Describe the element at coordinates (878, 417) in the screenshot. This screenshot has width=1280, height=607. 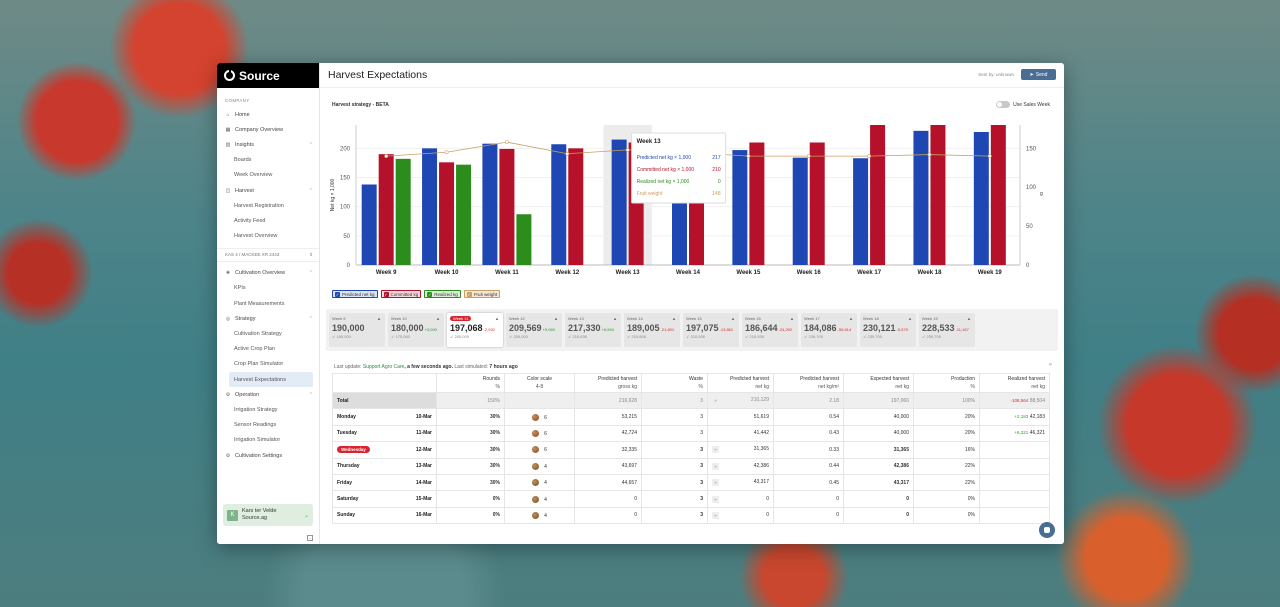
I see `row-expected: 40,000` at that location.